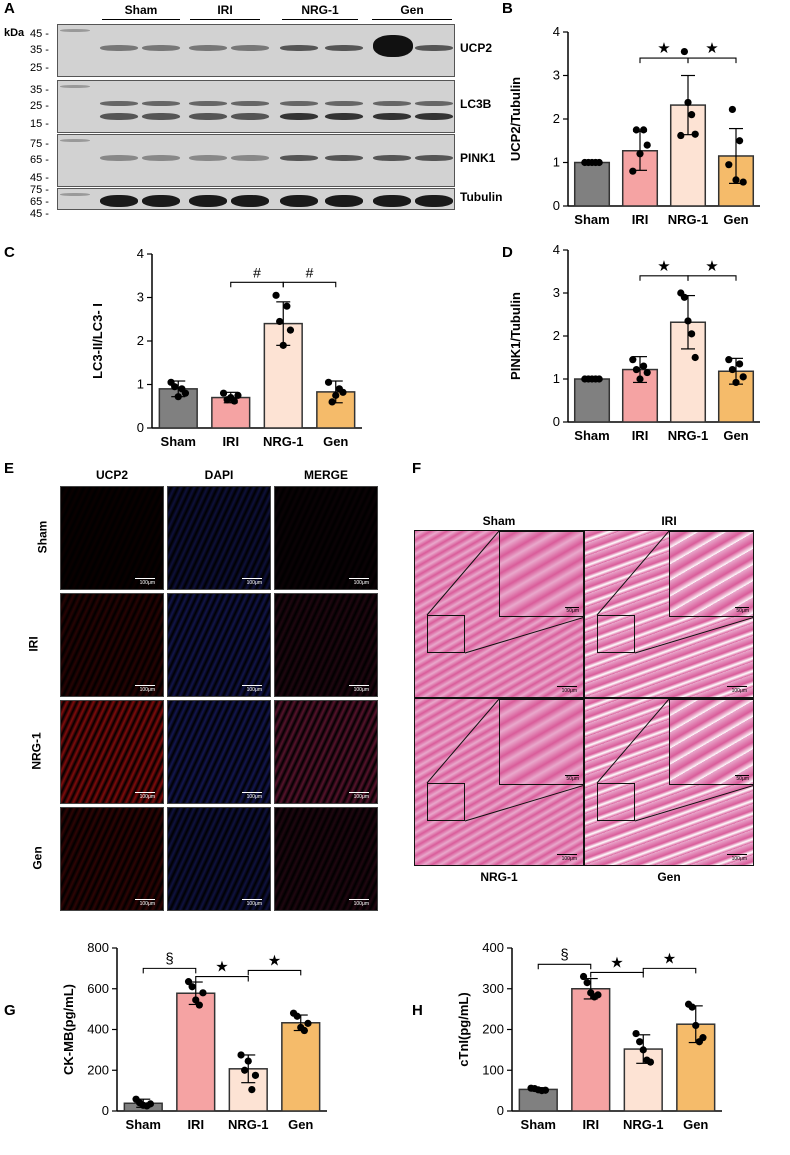  I want to click on blot-group-line, so click(225, 19).